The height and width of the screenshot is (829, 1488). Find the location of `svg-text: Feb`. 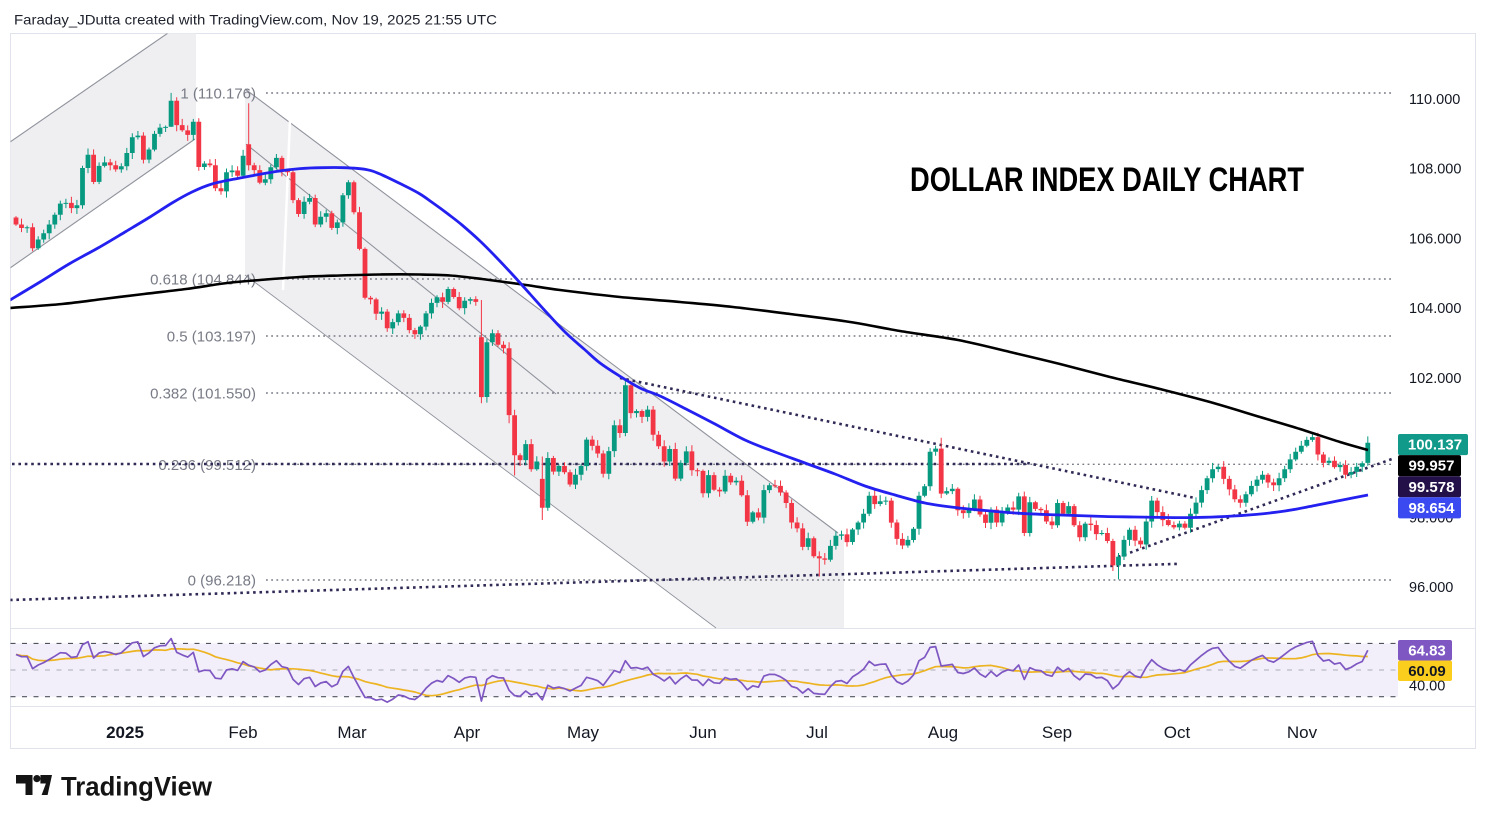

svg-text: Feb is located at coordinates (242, 732).